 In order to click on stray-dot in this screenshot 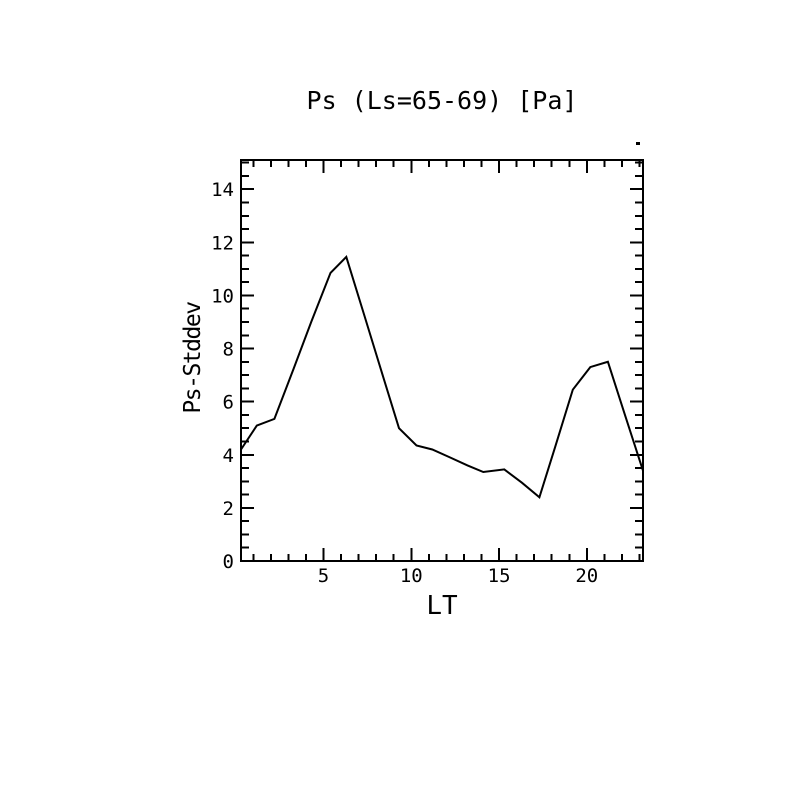, I will do `click(638, 143)`.